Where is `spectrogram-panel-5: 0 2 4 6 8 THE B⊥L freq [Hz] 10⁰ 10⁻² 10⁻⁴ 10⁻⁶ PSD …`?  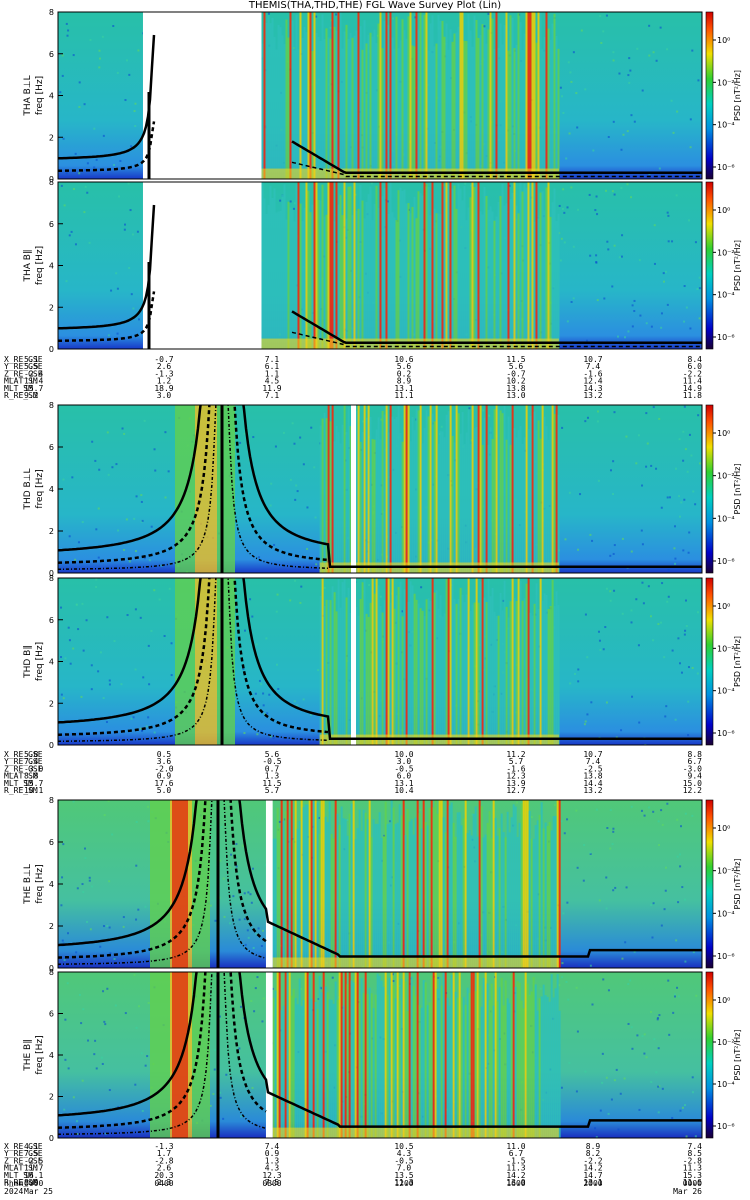
spectrogram-panel-5: 0 2 4 6 8 THE B⊥L freq [Hz] 10⁰ 10⁻² 10⁻⁴ 10⁻⁶ PSD … is located at coordinates (382, 884).